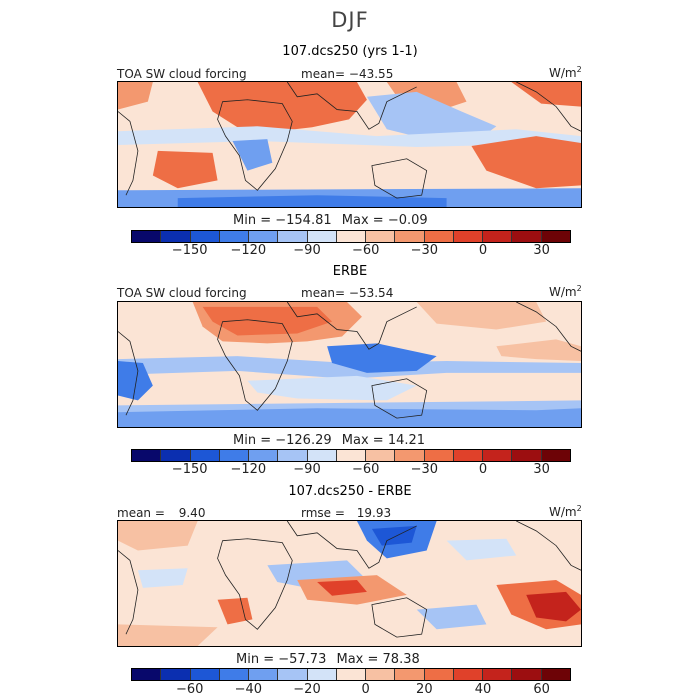 Image resolution: width=700 pixels, height=700 pixels. I want to click on p3-coast-samerica, so click(128, 592).